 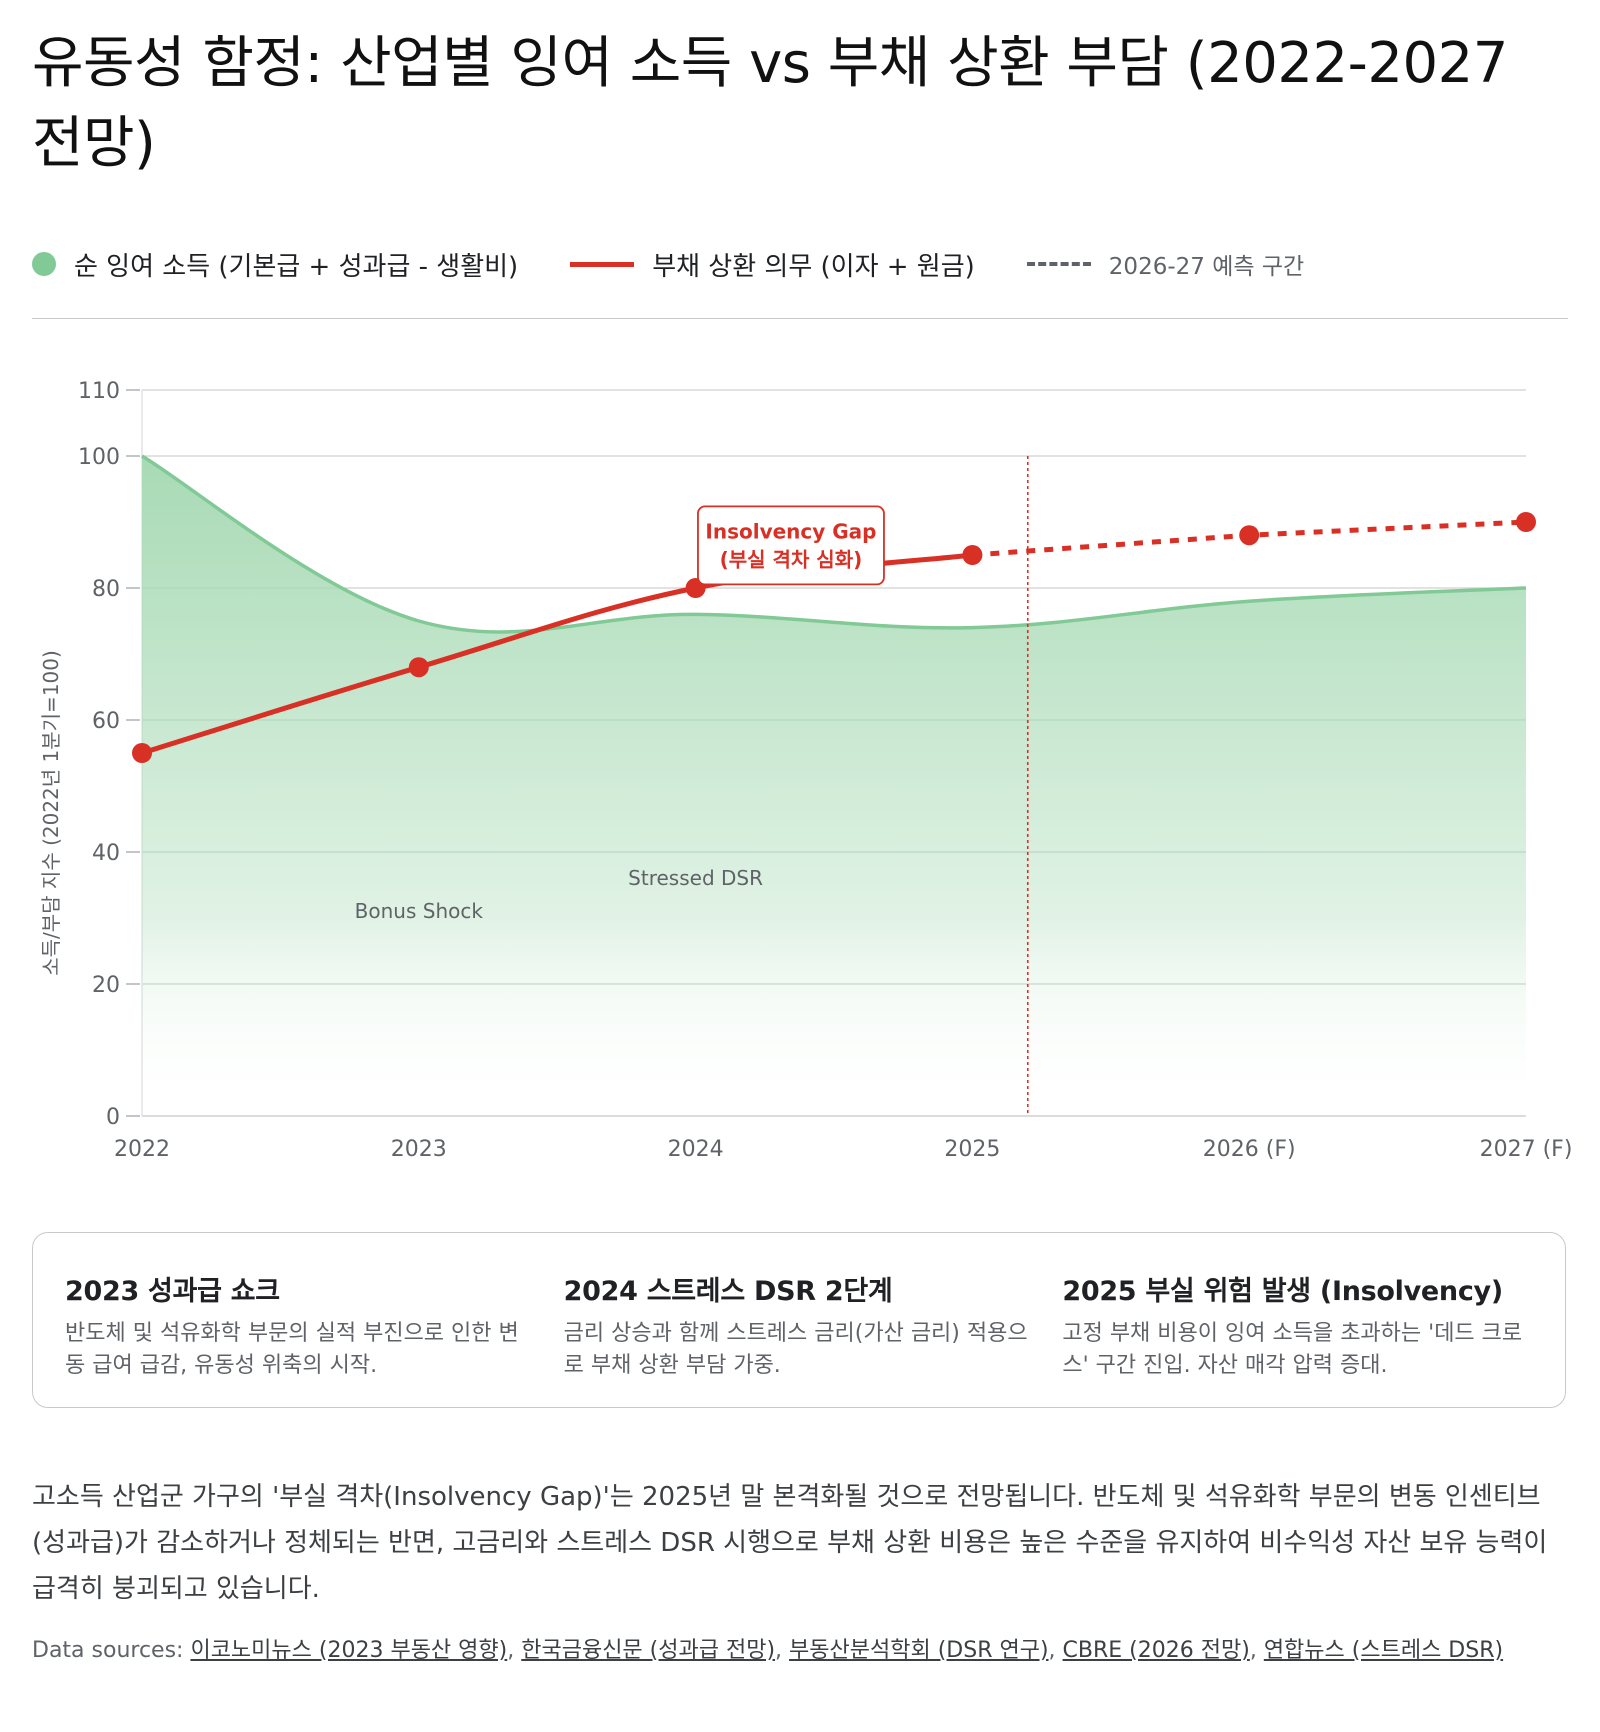 What do you see at coordinates (791, 545) in the screenshot?
I see `insolvency-callout-box` at bounding box center [791, 545].